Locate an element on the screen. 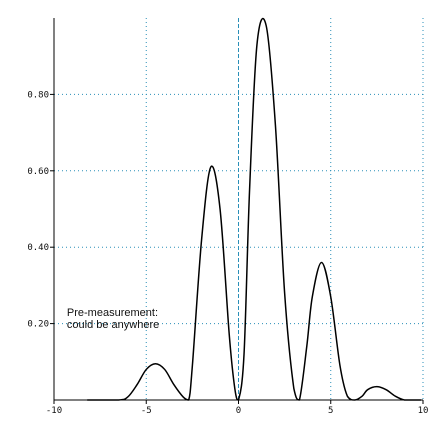 This screenshot has height=445, width=439. annotation-line-2: could be anywhere is located at coordinates (113, 325).